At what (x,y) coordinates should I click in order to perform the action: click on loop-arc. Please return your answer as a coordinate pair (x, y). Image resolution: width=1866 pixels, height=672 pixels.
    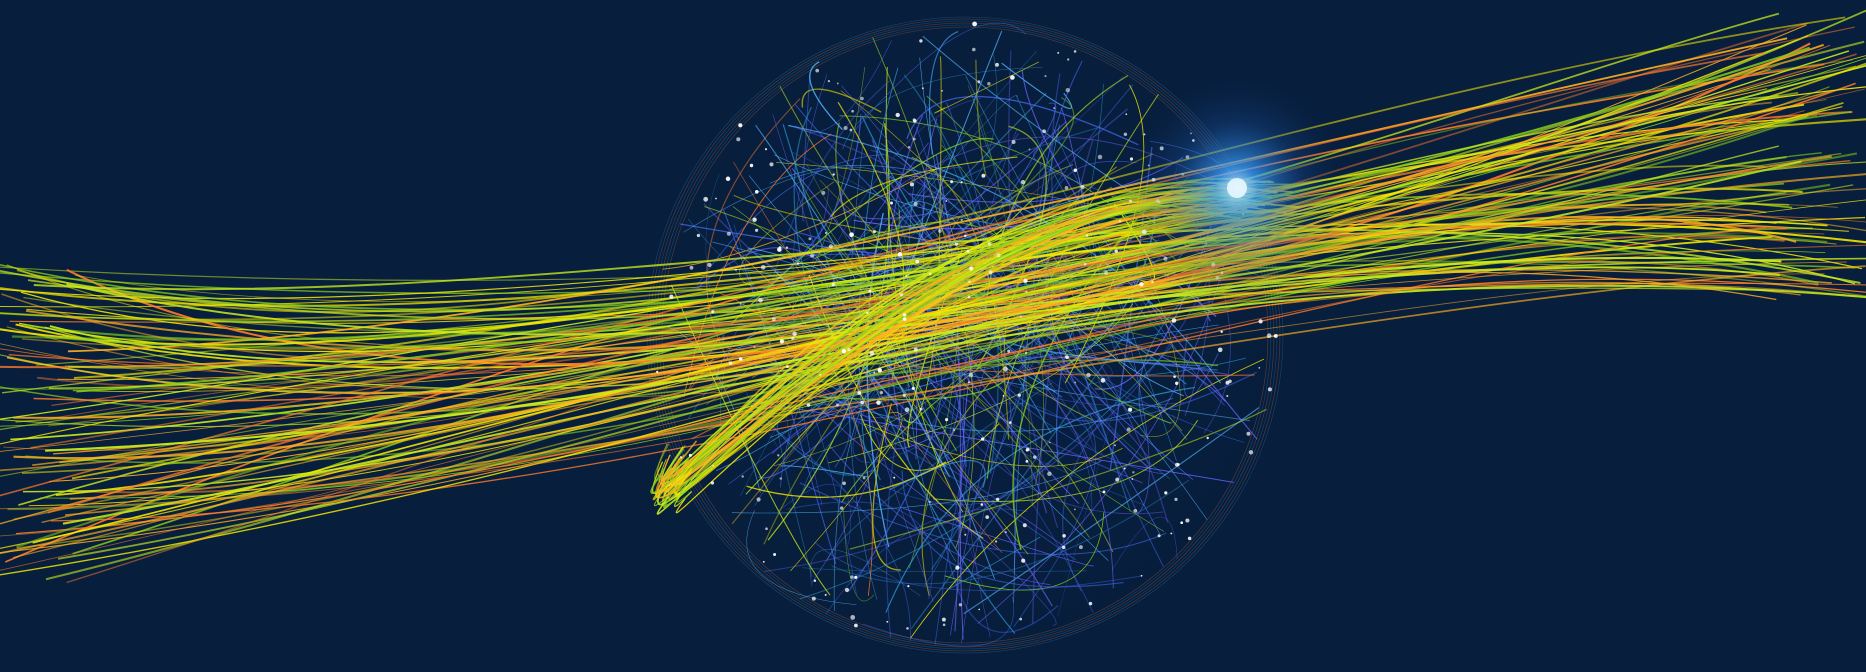
    Looking at the image, I should click on (956, 341).